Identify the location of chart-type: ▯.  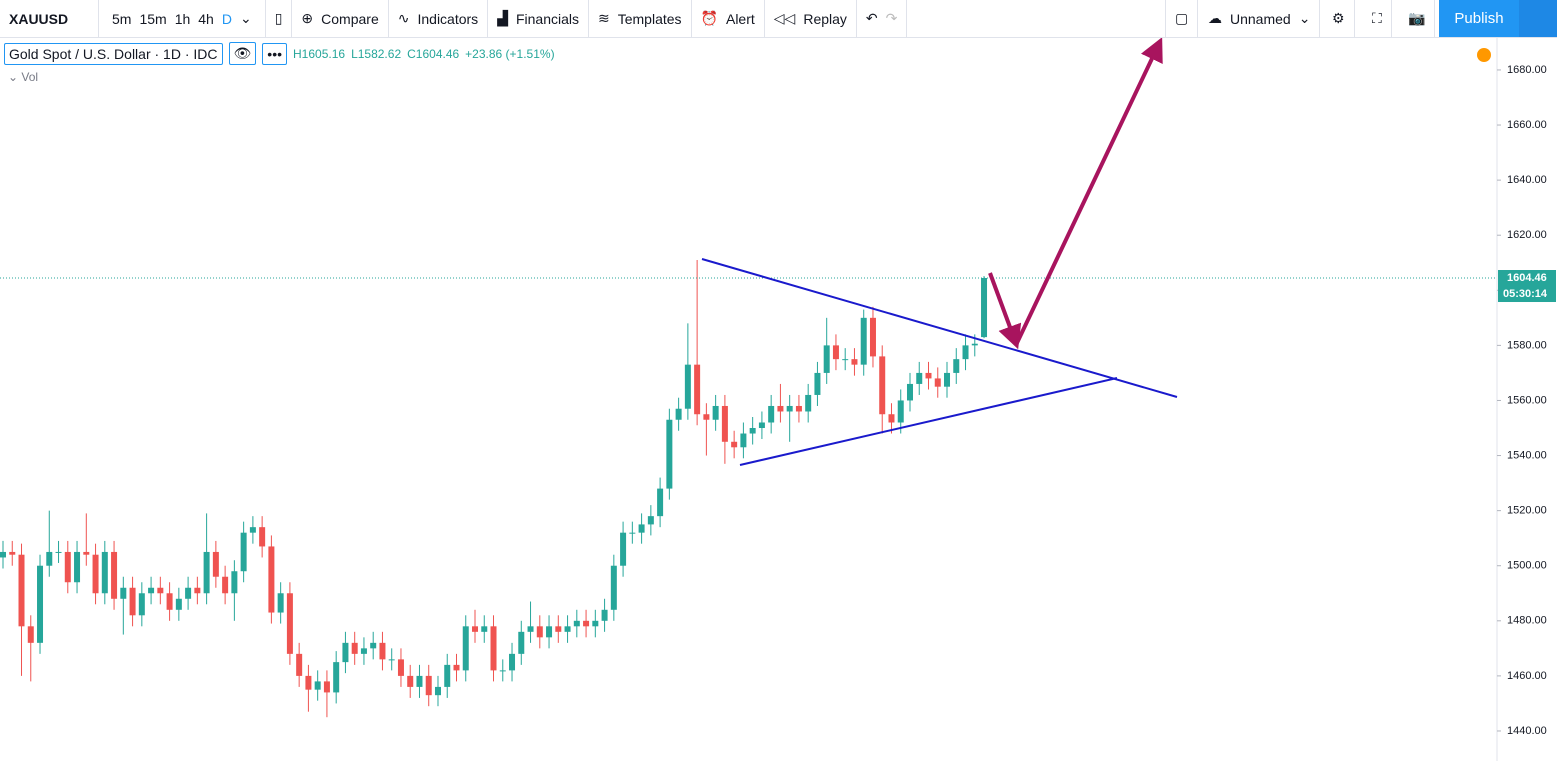
(279, 18).